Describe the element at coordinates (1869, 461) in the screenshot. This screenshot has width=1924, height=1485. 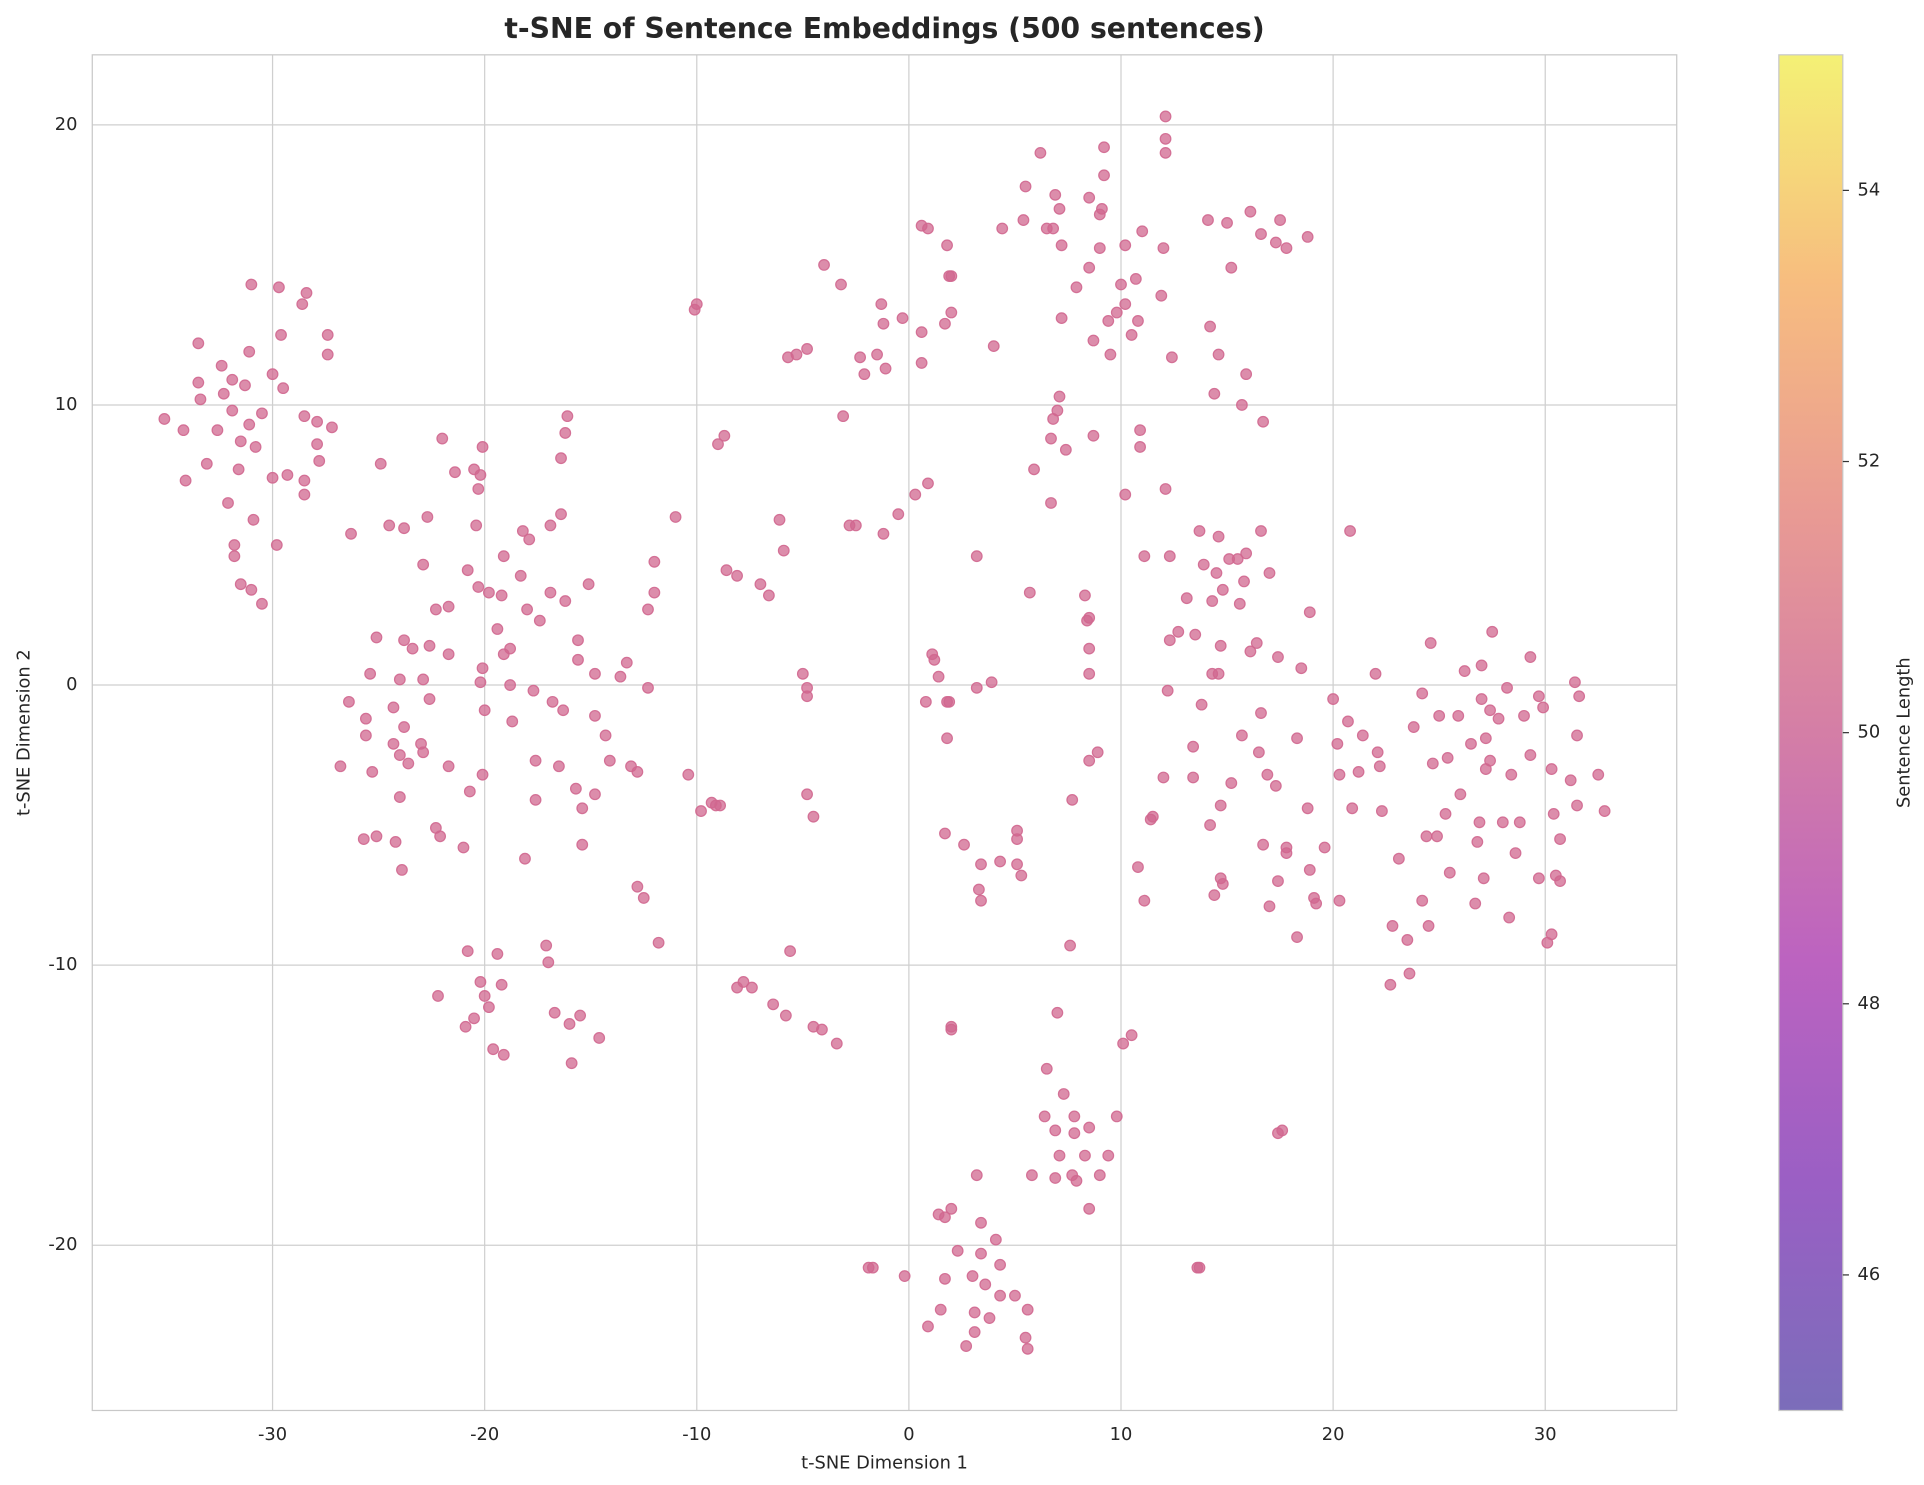
I see `colorbar-tick-label: 52` at that location.